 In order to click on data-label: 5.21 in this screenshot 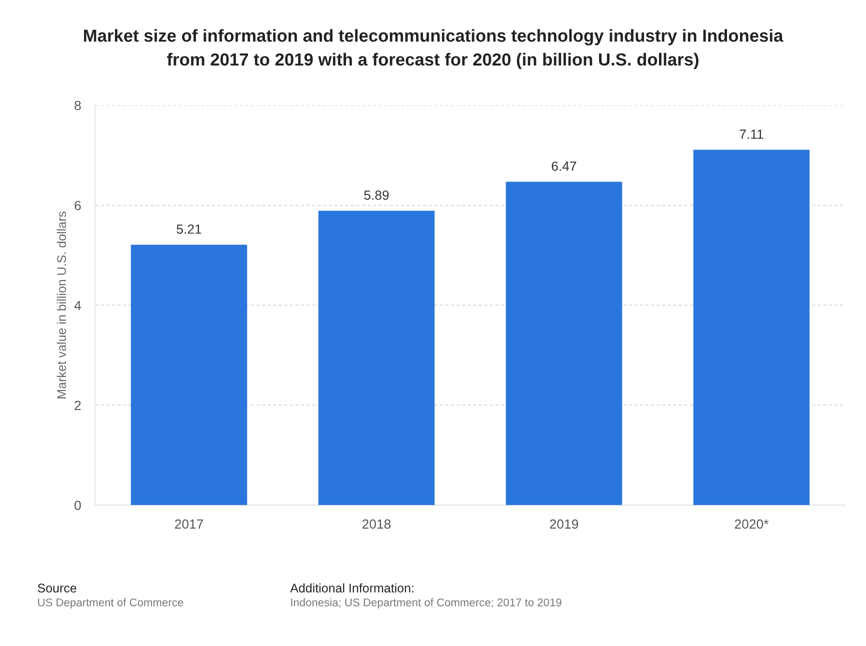, I will do `click(189, 229)`.